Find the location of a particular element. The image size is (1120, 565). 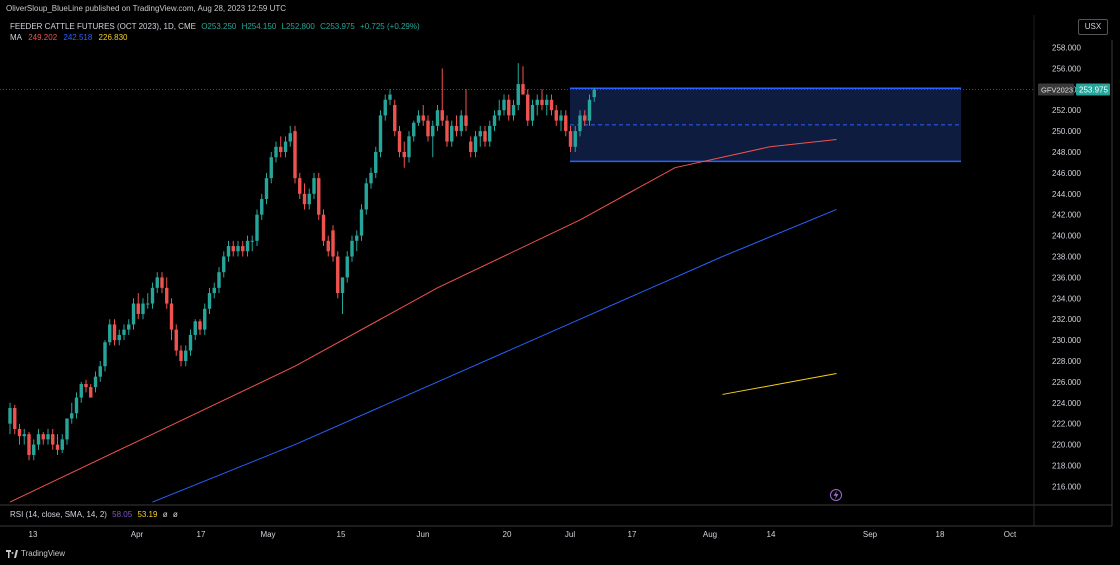

price-tick-label: 224.000 is located at coordinates (1066, 403).